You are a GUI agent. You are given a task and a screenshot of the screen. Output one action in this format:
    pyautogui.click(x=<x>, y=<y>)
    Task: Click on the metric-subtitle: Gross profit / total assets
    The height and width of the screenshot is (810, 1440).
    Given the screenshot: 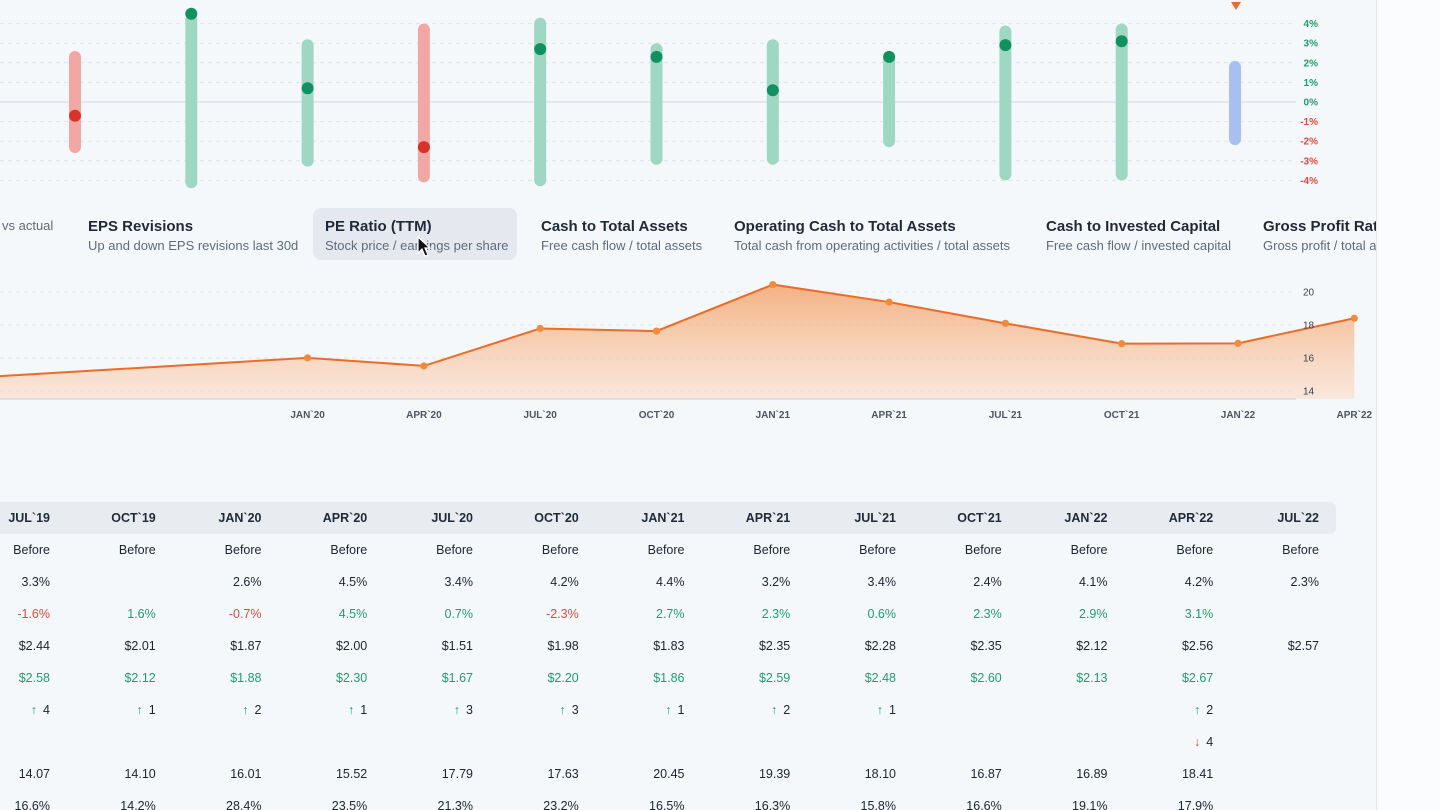 What is the action you would take?
    pyautogui.click(x=1335, y=245)
    